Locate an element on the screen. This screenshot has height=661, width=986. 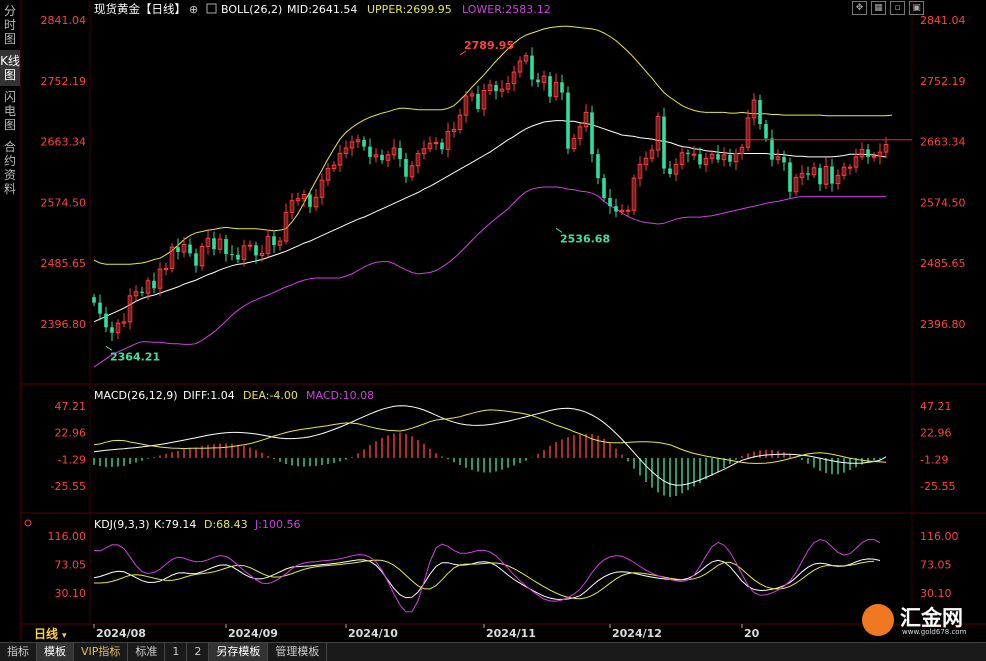
kdj-j-line is located at coordinates (487, 575).